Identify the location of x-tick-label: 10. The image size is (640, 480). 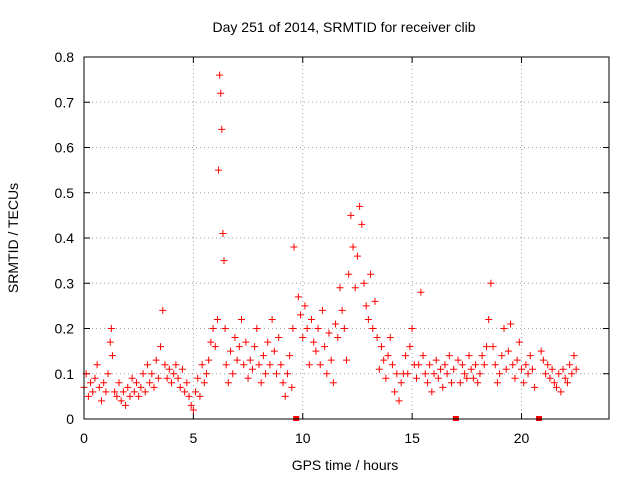
(303, 438).